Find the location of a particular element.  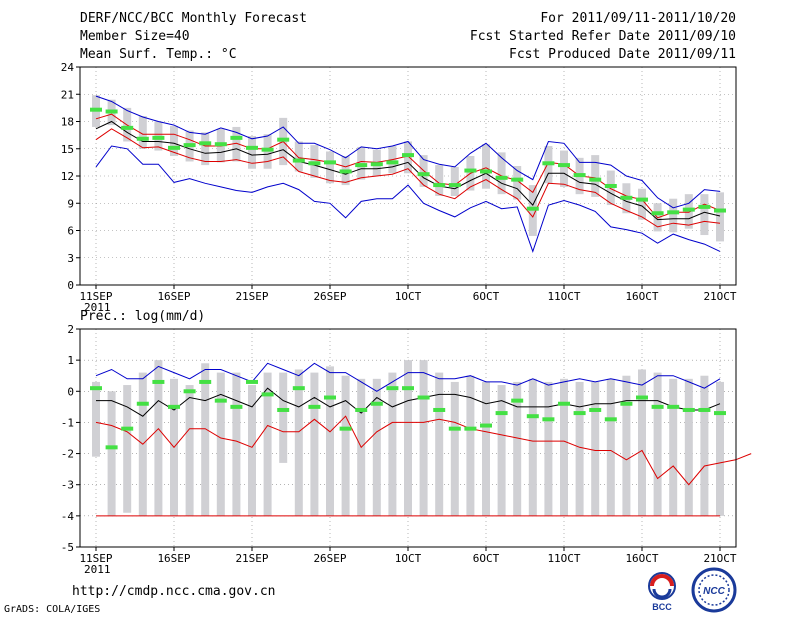

panel2-xtick-label: 21SEP is located at coordinates (251, 558).